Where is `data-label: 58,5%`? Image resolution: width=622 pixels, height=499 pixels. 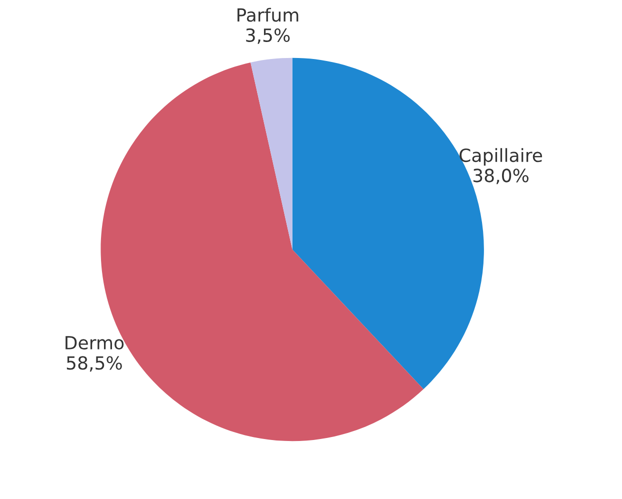
data-label: 58,5% is located at coordinates (94, 364).